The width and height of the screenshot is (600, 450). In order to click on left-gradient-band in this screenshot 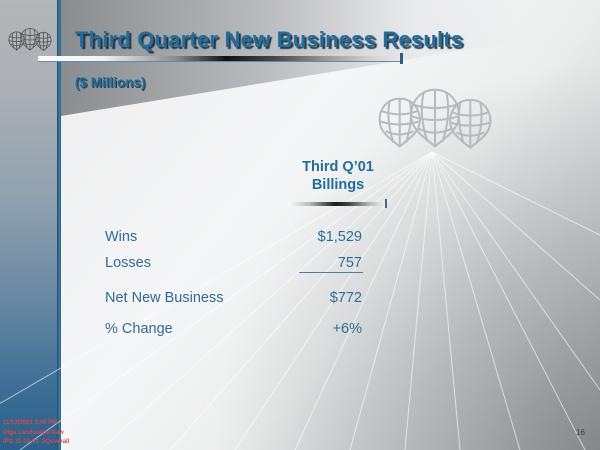, I will do `click(28, 225)`.